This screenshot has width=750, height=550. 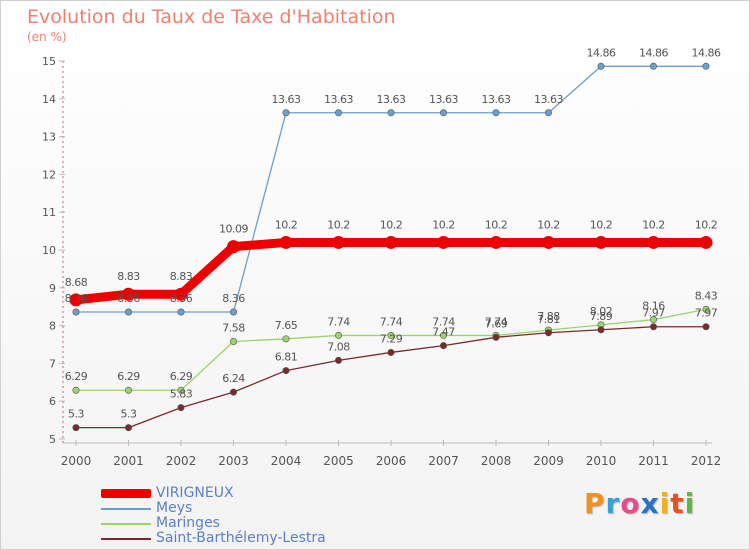 What do you see at coordinates (338, 461) in the screenshot?
I see `x-tick-label: 2005` at bounding box center [338, 461].